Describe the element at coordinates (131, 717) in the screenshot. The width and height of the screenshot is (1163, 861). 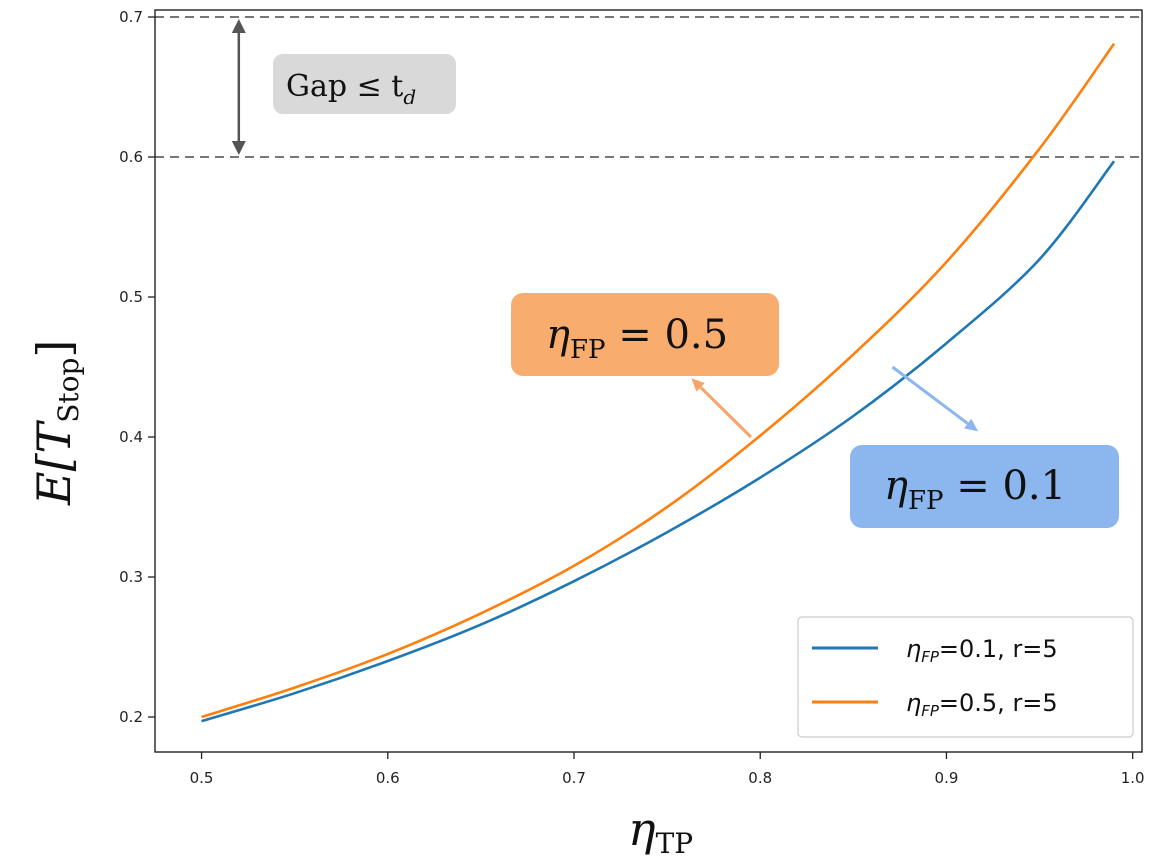
I see `y-tick-label-0: 0.2` at that location.